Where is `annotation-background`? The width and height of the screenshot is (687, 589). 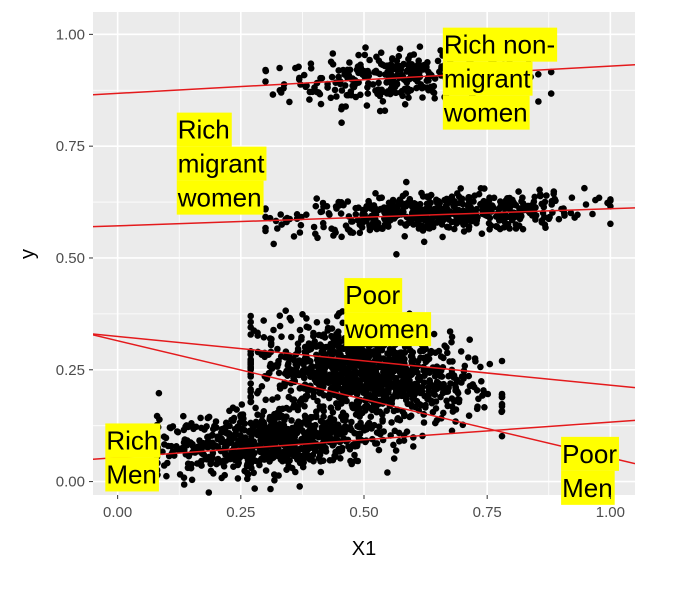 annotation-background is located at coordinates (221, 163).